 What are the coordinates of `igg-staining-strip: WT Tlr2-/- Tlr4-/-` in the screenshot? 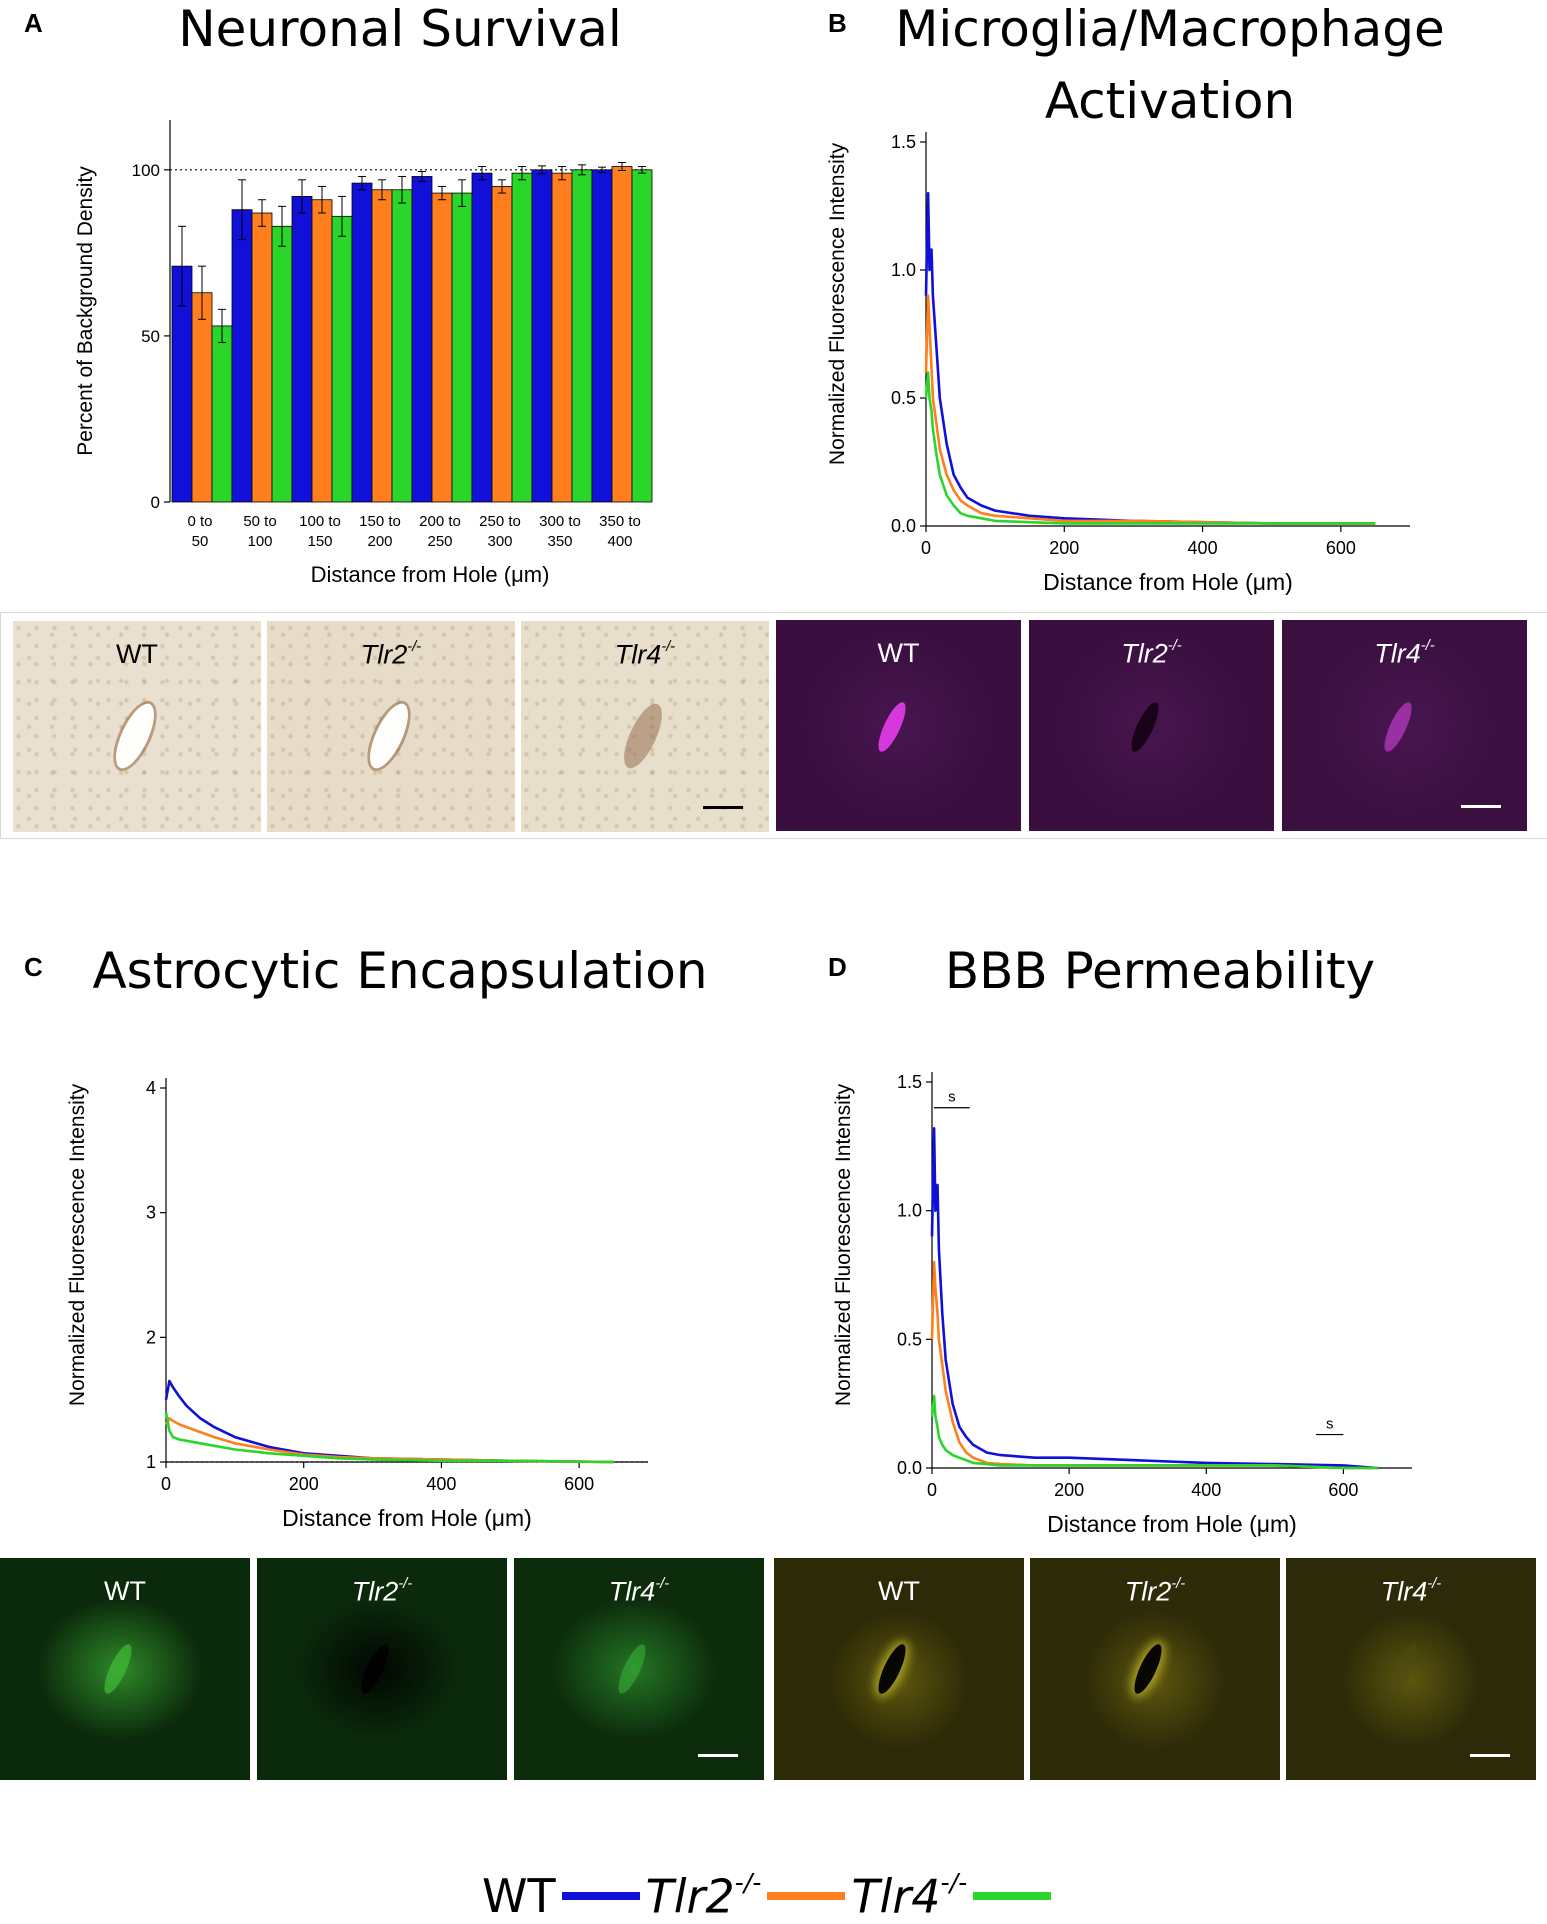 It's located at (1160, 1669).